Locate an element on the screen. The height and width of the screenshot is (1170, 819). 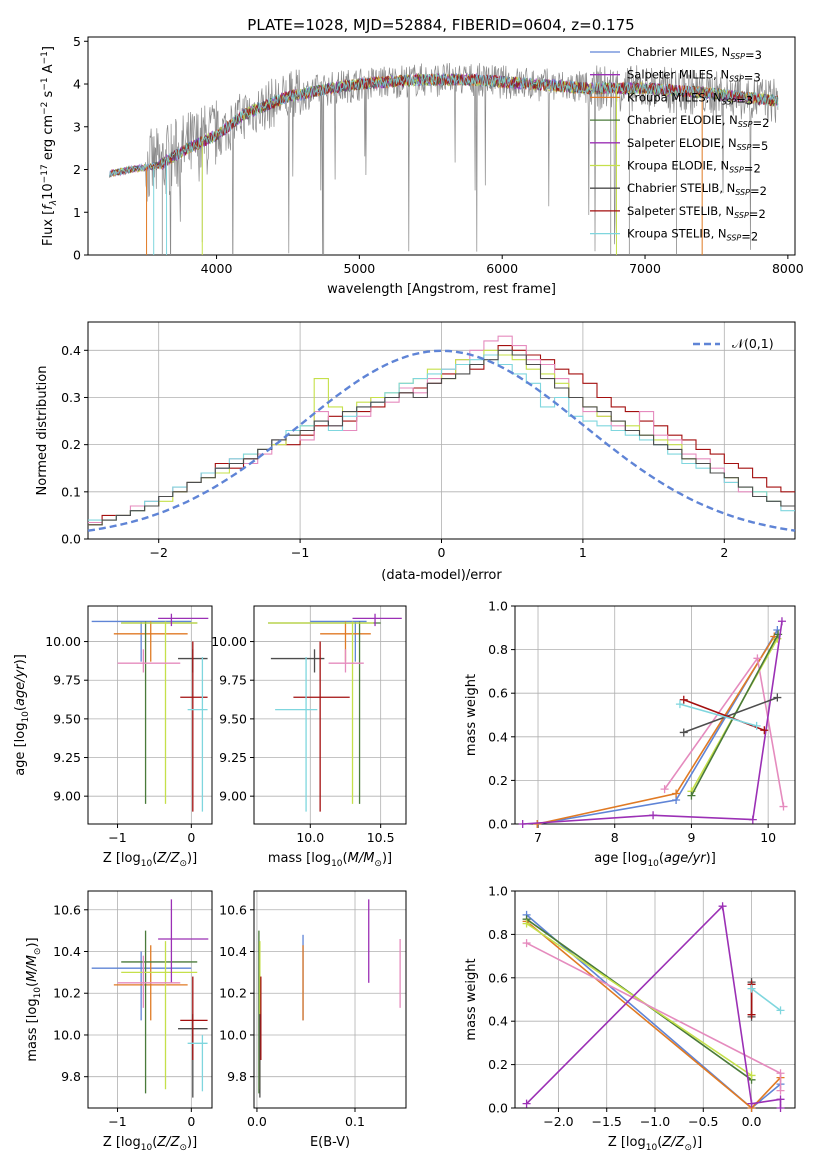
x-tick-label: 8000 is located at coordinates (788, 268).